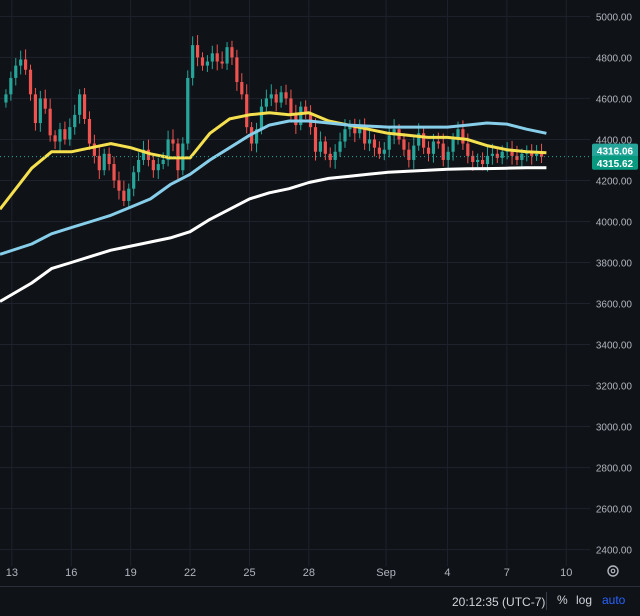 The image size is (640, 616). What do you see at coordinates (614, 551) in the screenshot?
I see `y-tick-label: 2400.00` at bounding box center [614, 551].